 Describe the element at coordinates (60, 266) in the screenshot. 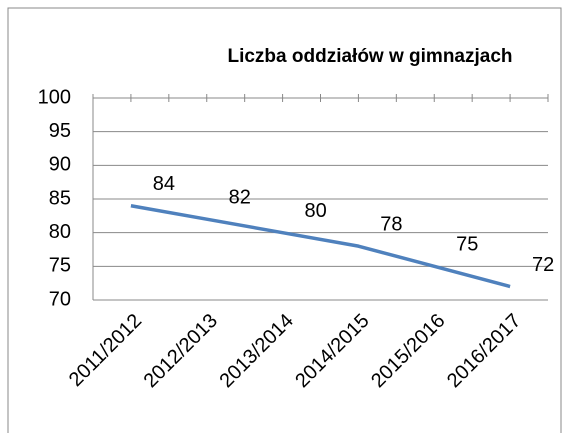

I see `y-tick-label: 75` at that location.